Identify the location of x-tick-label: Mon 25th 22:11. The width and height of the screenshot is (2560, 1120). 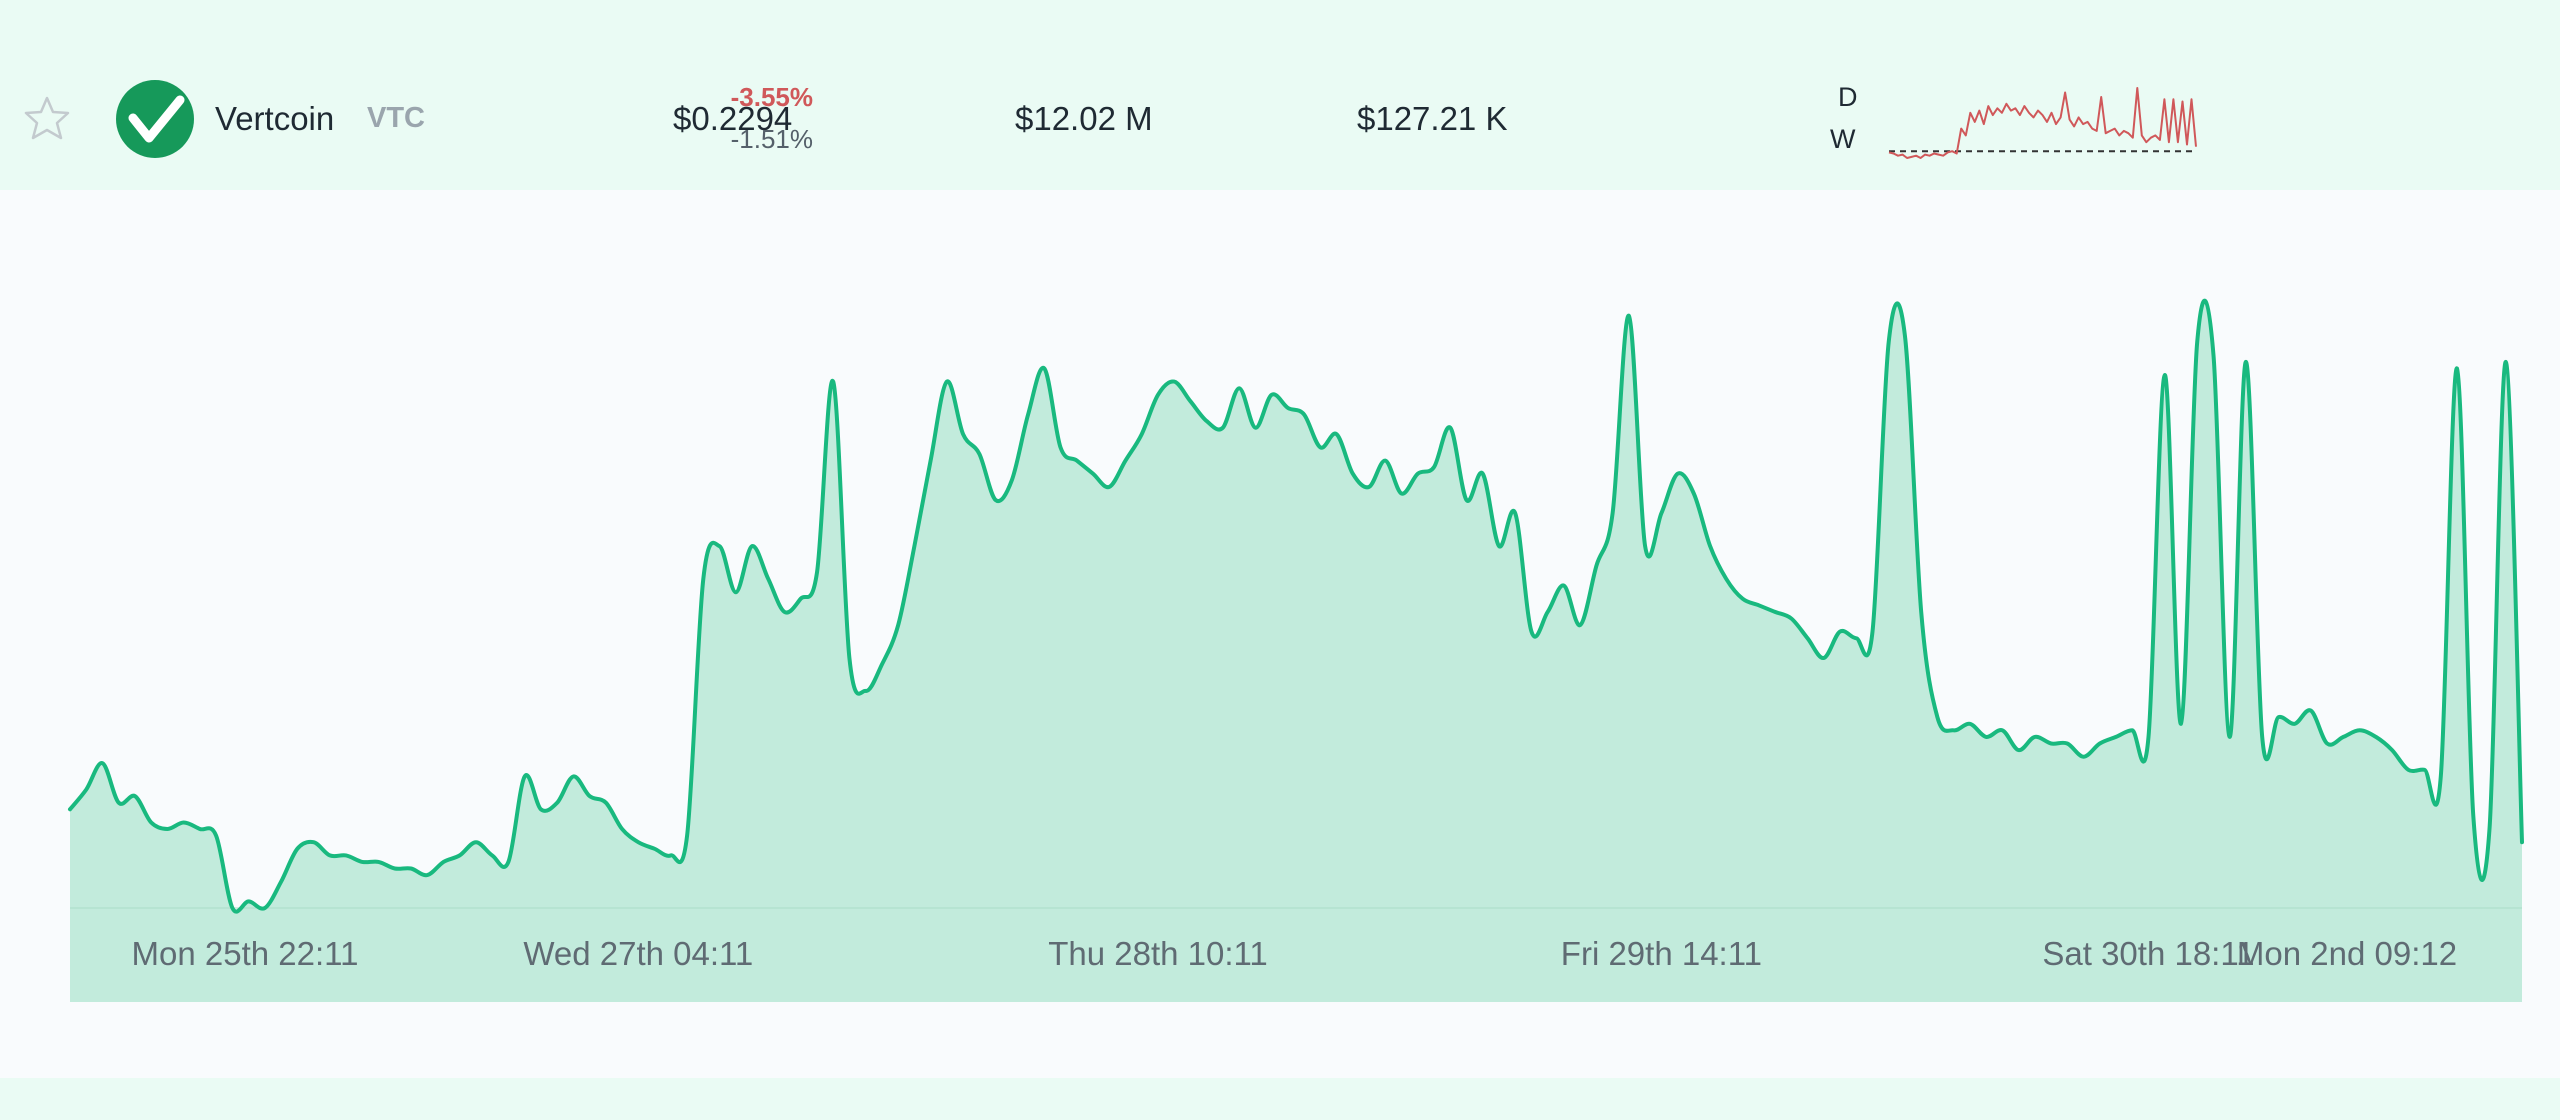
(245, 953).